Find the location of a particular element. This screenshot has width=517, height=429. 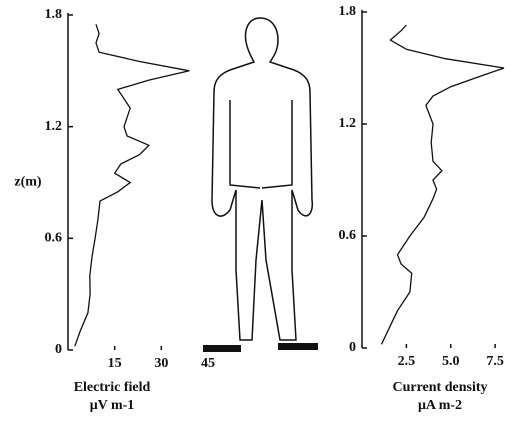

x-tick-label: 30 is located at coordinates (161, 363).